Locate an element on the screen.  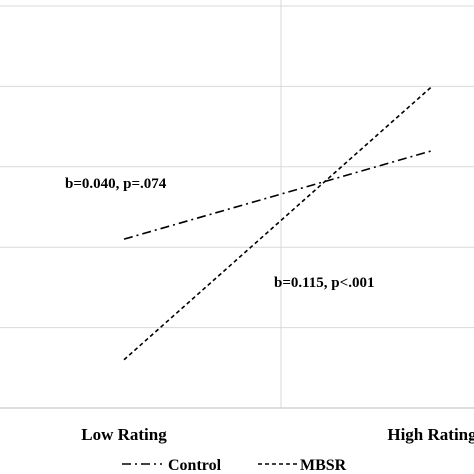
x-tick-labels: Low Rating High Rating is located at coordinates (277, 434).